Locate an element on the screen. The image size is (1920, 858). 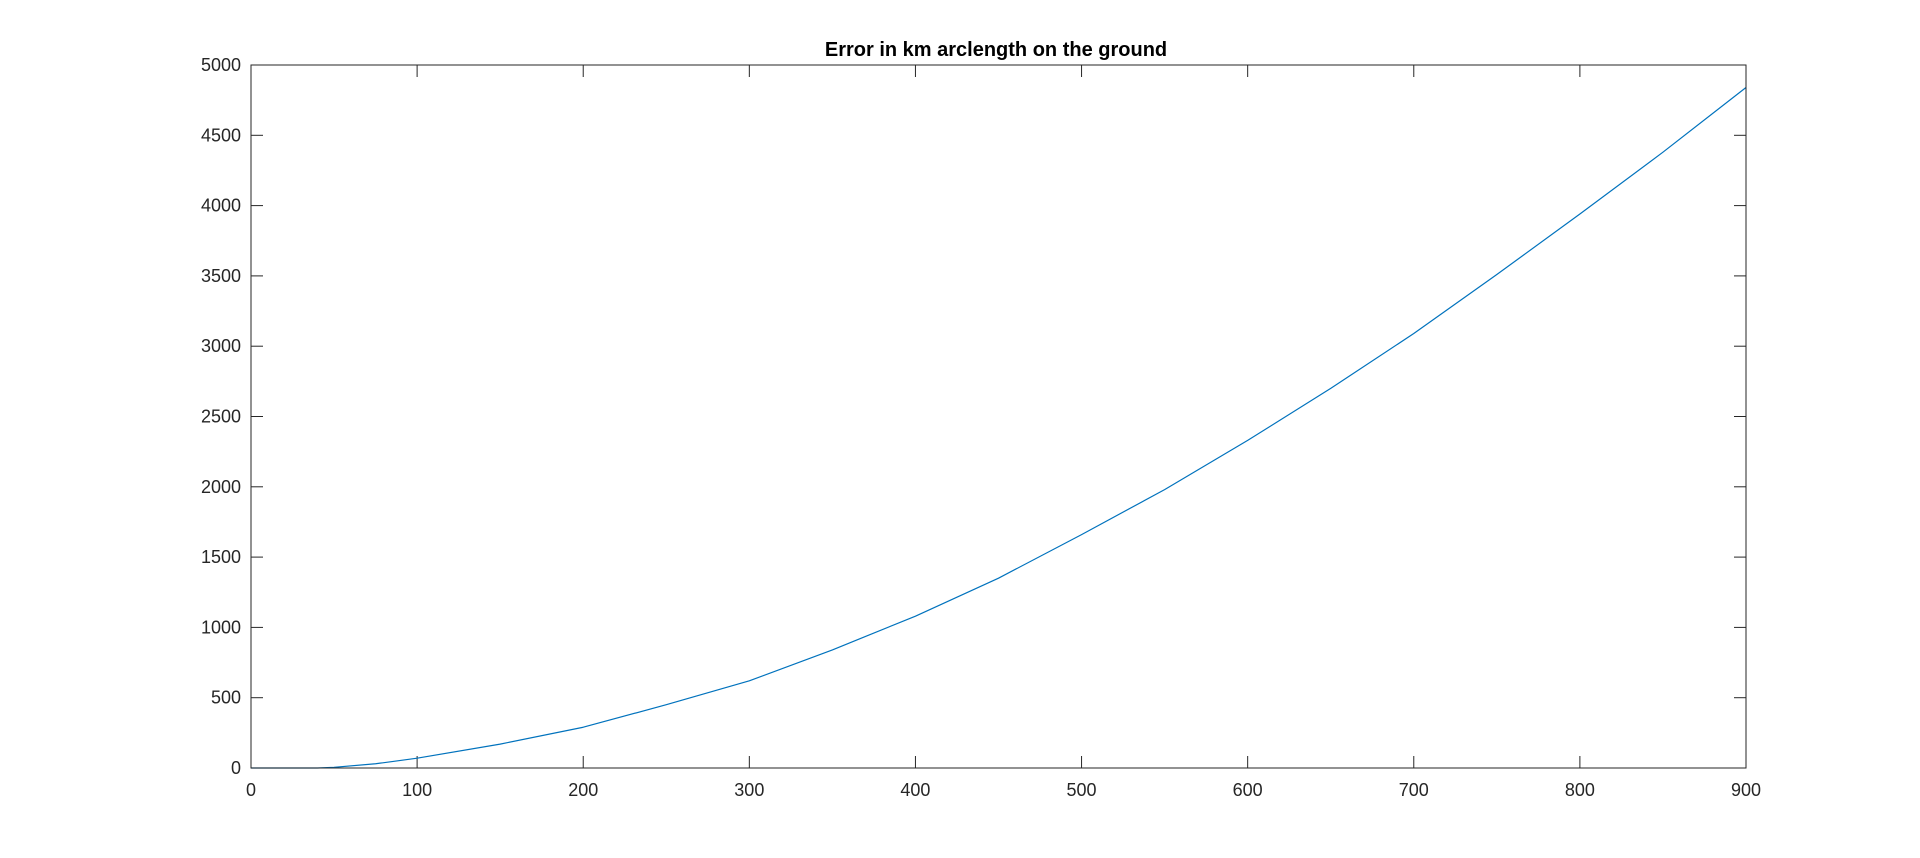
y-tick-label: 4000 is located at coordinates (221, 206).